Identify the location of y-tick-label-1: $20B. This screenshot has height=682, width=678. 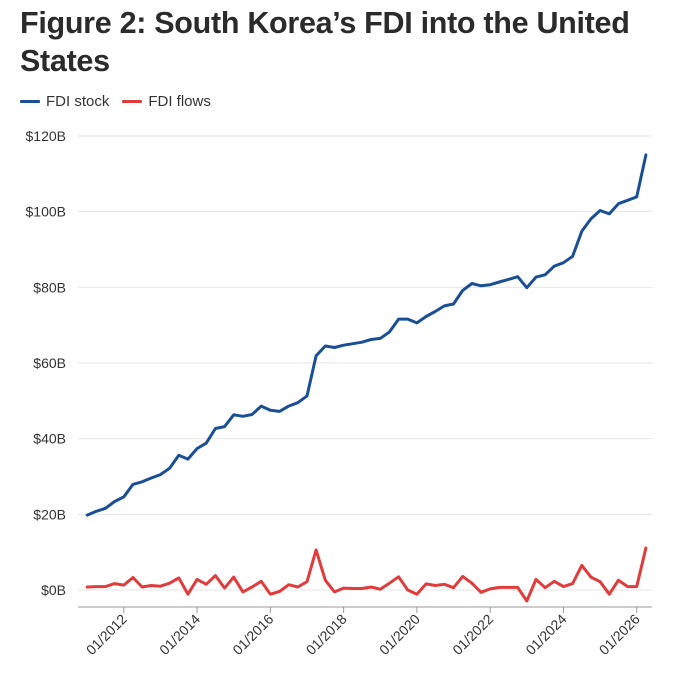
(49, 514).